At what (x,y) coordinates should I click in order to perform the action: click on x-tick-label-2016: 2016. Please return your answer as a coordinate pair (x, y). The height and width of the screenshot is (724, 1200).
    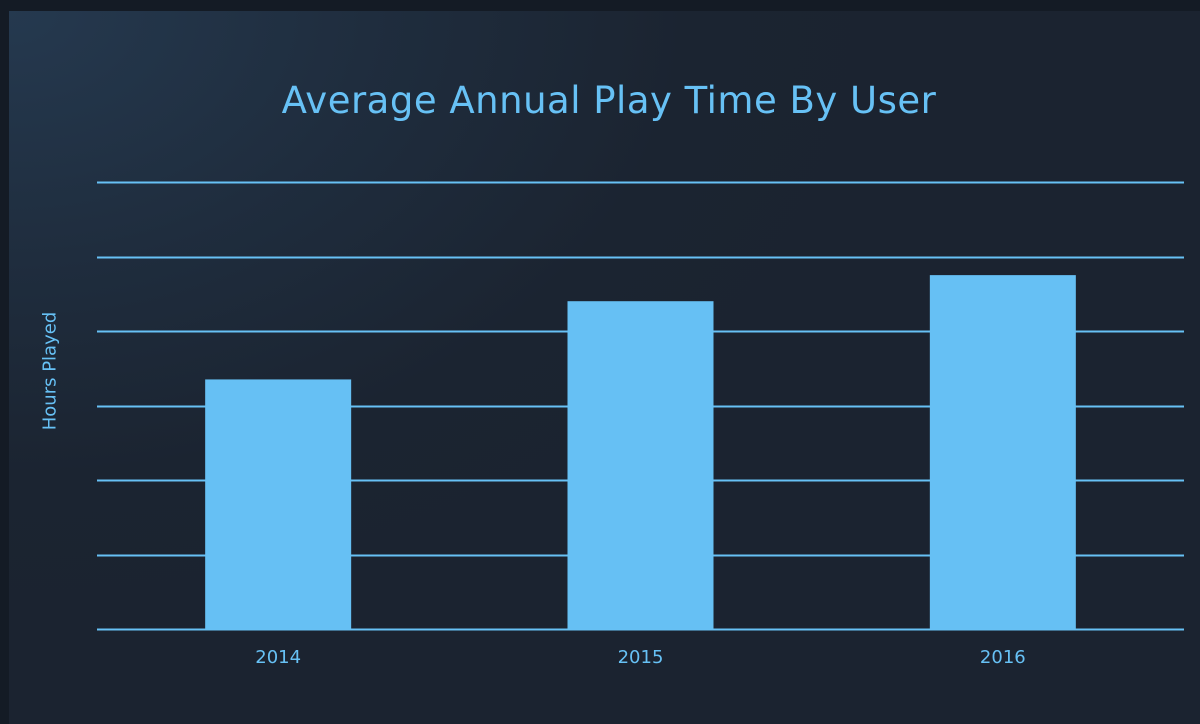
    Looking at the image, I should click on (1003, 657).